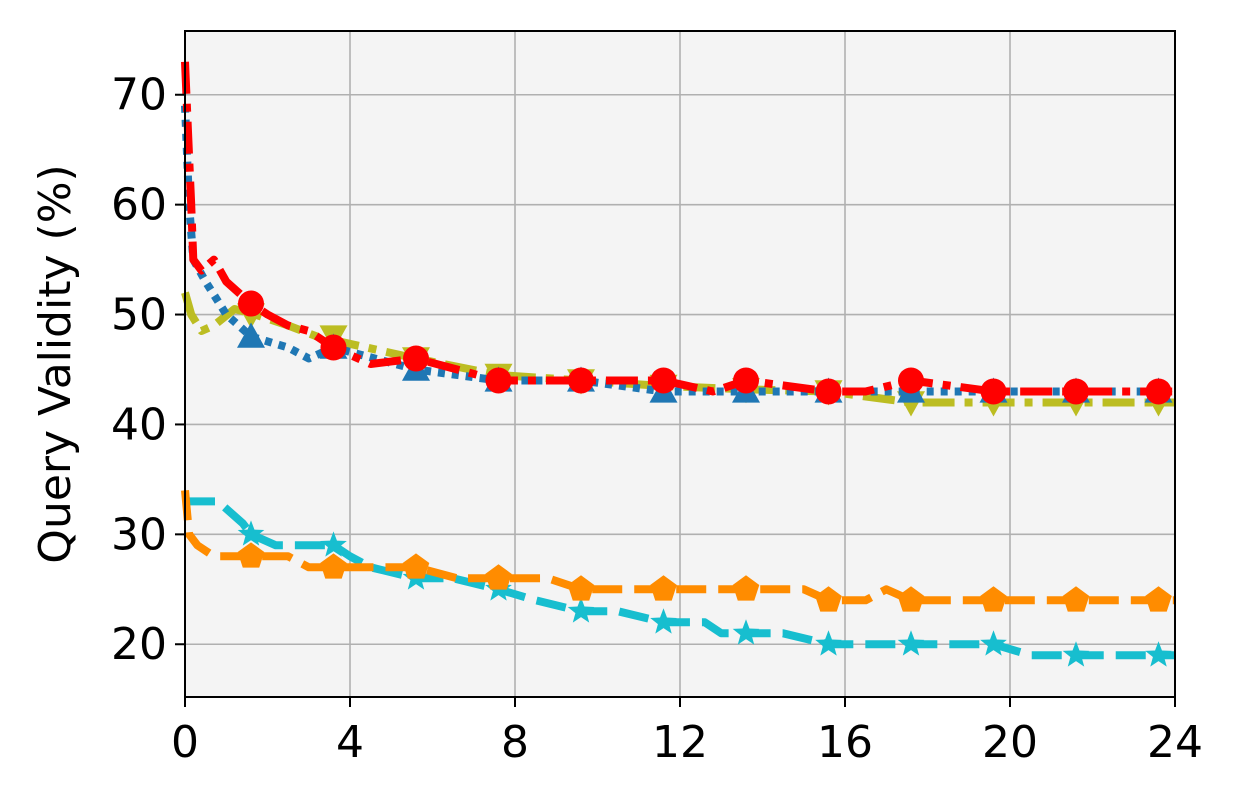  I want to click on y-tick-label: 40, so click(139, 424).